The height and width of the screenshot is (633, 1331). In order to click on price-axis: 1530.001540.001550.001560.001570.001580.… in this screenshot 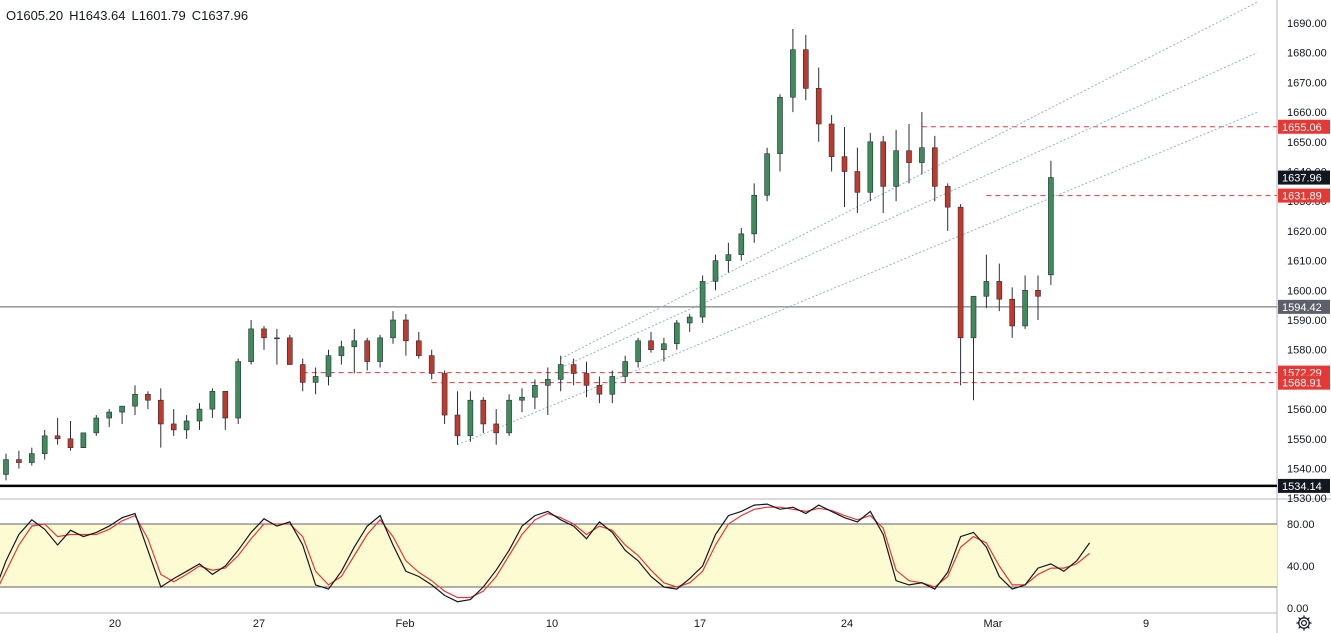, I will do `click(1304, 316)`.